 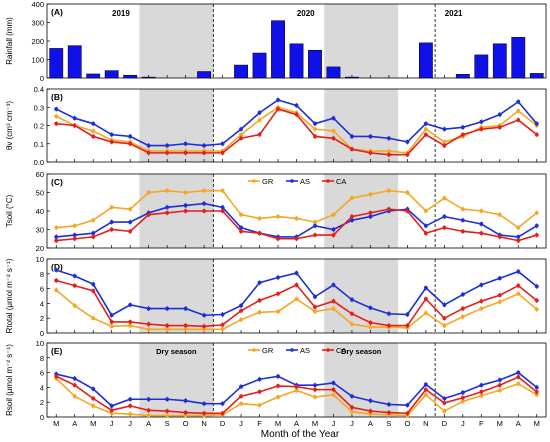 I want to click on x-tick-label: N, so click(x=425, y=423).